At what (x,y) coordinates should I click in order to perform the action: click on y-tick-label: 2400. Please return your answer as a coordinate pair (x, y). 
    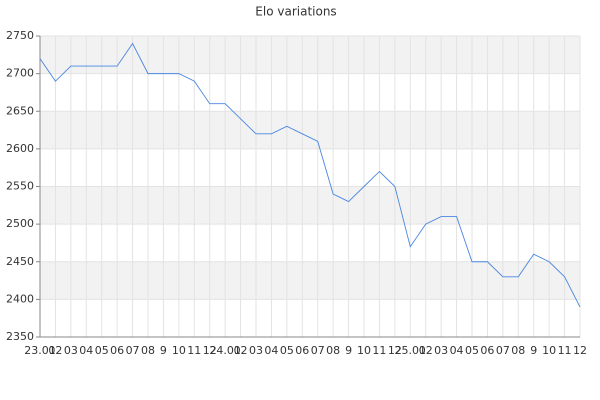
    Looking at the image, I should click on (20, 298).